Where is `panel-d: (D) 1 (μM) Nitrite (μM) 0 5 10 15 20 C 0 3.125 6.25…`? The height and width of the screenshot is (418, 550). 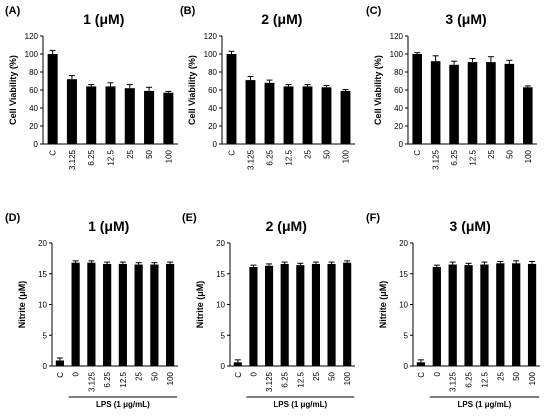 panel-d: (D) 1 (μM) Nitrite (μM) 0 5 10 15 20 C 0 3.125 6.25… is located at coordinates (91, 310).